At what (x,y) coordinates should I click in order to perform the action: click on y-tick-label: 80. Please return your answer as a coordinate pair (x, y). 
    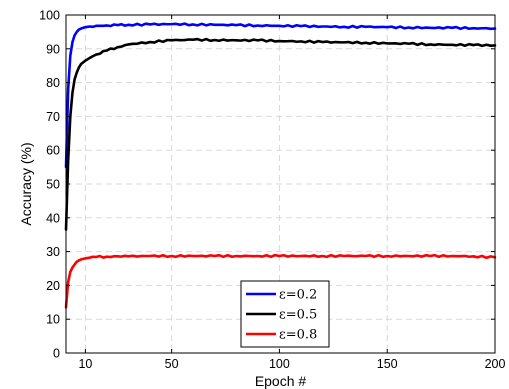
    Looking at the image, I should click on (53, 83).